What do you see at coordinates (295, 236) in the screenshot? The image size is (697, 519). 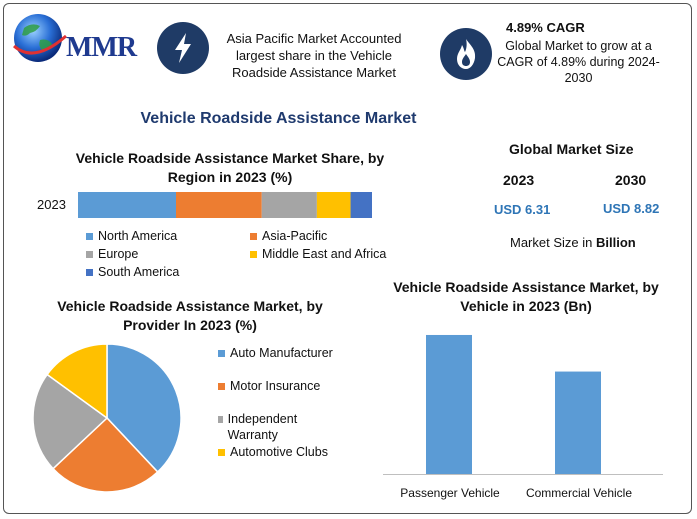 I see `legend-label: Asia-Pacific` at bounding box center [295, 236].